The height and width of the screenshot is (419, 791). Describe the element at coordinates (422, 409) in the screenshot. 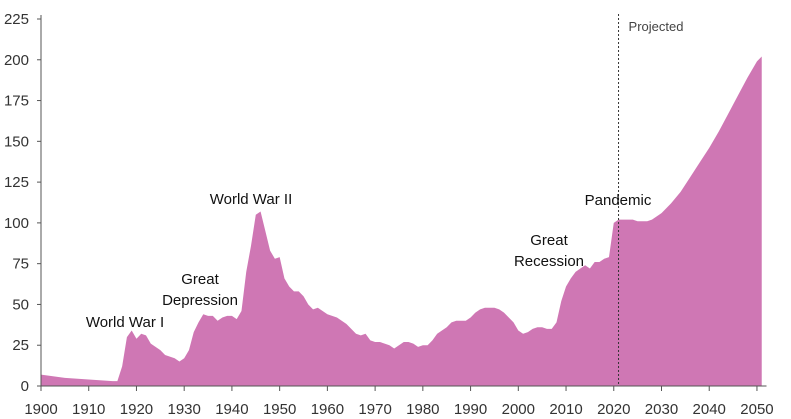

I see `x-tick-label: 1980` at that location.